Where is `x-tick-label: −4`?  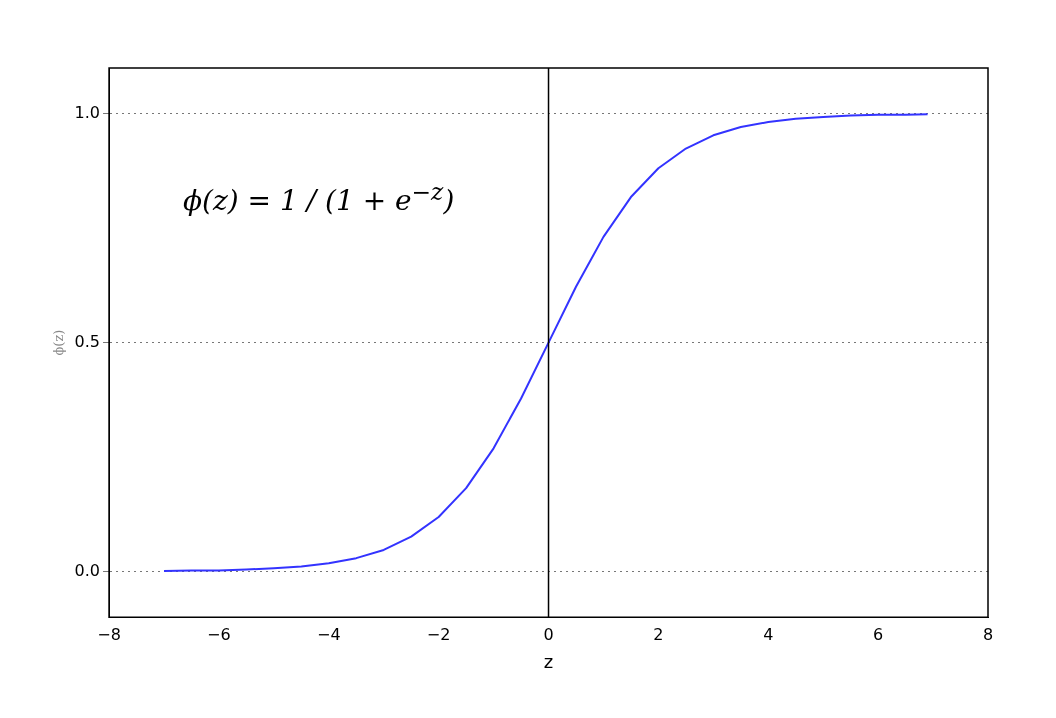
x-tick-label: −4 is located at coordinates (328, 634).